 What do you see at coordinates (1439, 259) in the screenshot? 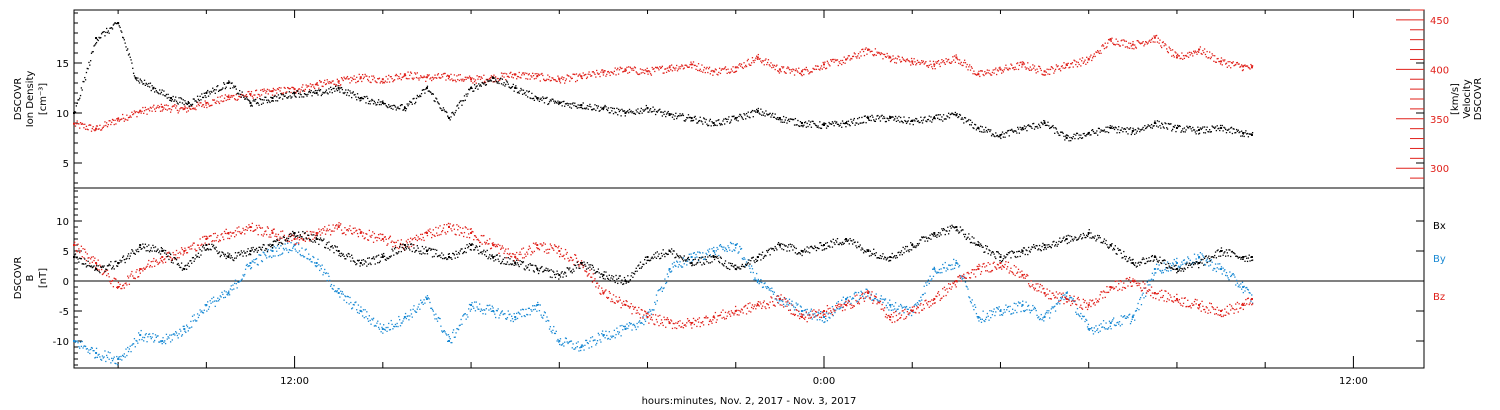
I see `legend-by: By` at bounding box center [1439, 259].